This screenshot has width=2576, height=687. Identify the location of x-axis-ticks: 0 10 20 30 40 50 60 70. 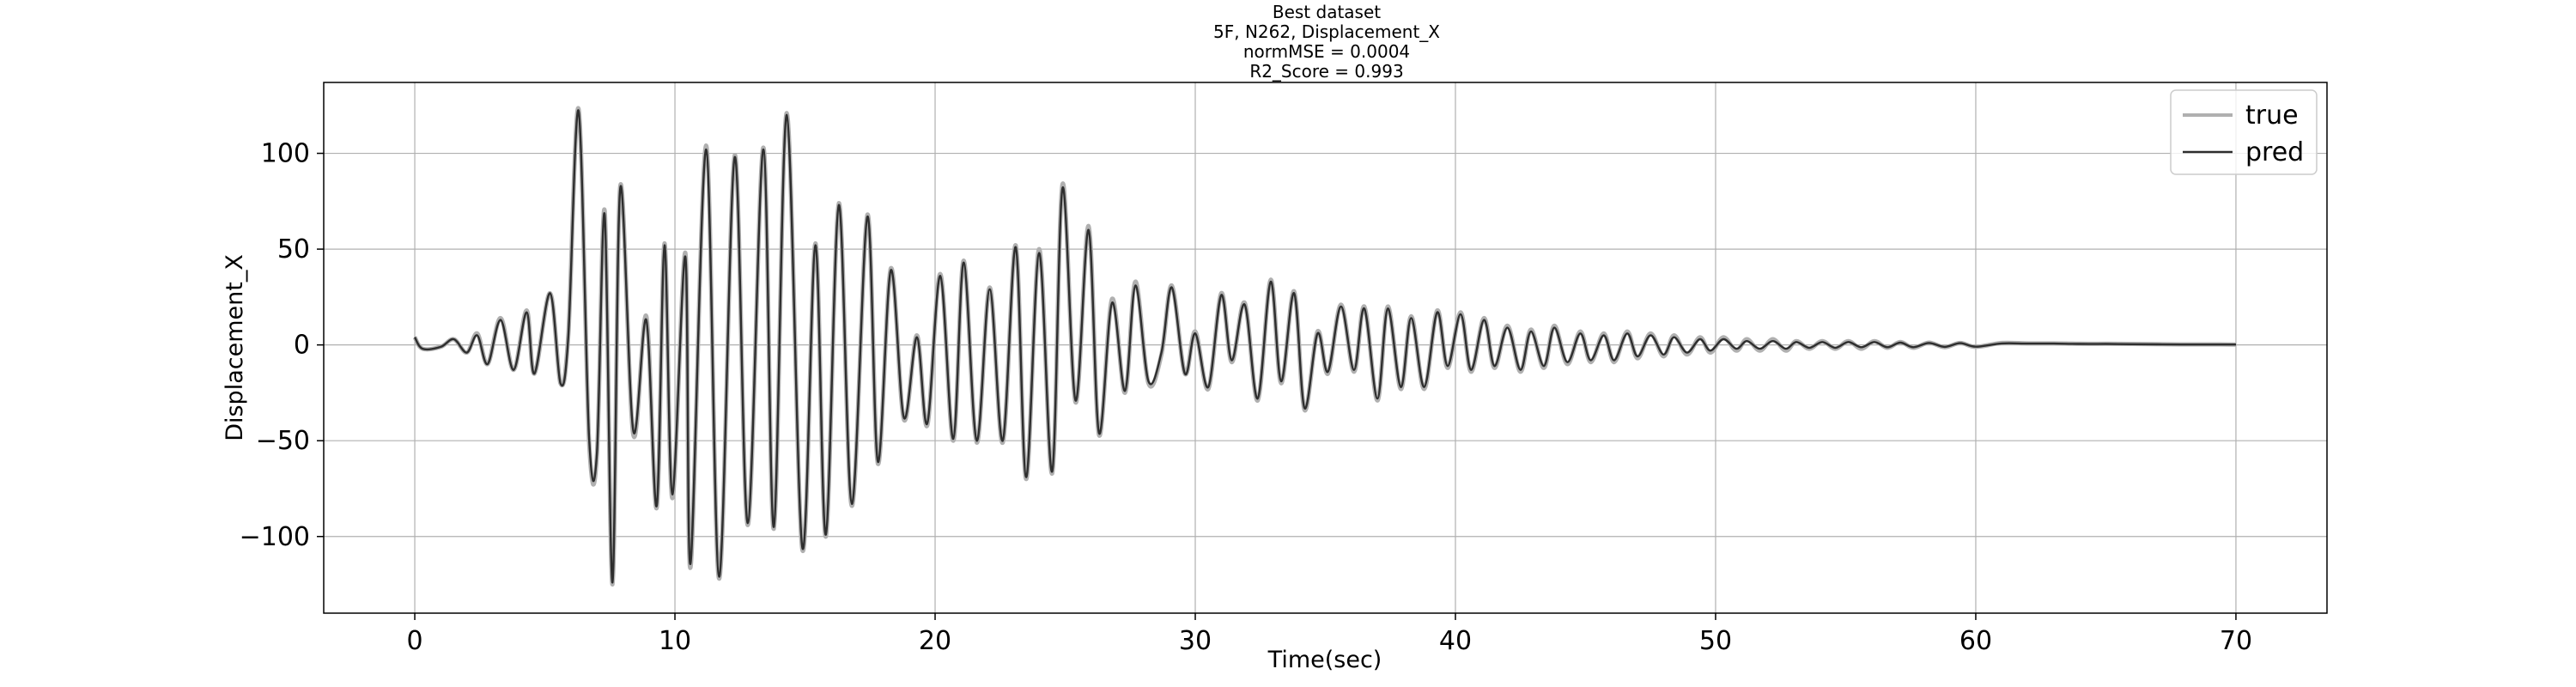
(1329, 634).